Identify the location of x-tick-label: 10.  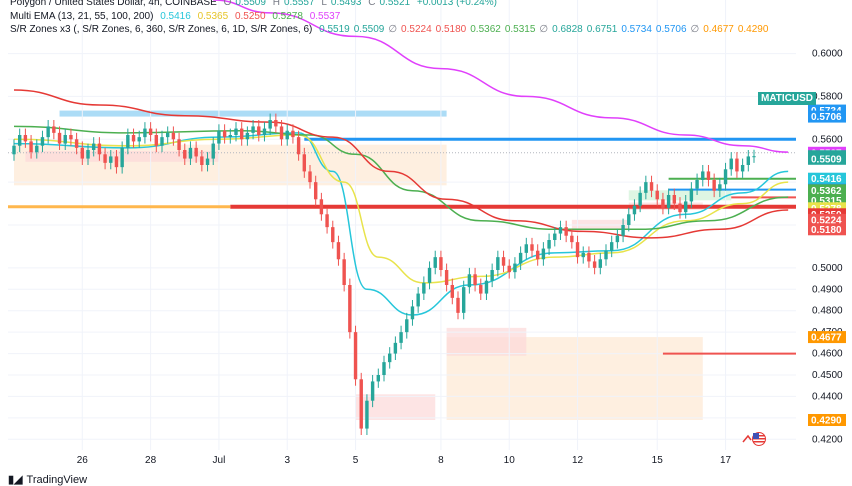
(510, 460).